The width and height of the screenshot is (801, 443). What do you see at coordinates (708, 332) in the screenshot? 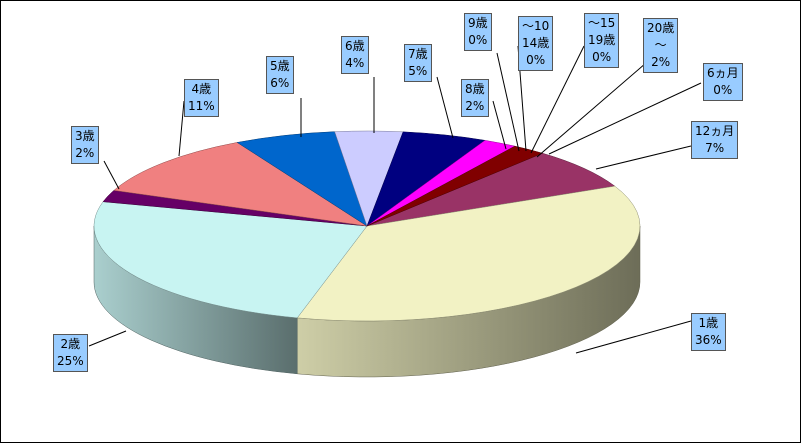
I see `data-label: 1歳 36%` at bounding box center [708, 332].